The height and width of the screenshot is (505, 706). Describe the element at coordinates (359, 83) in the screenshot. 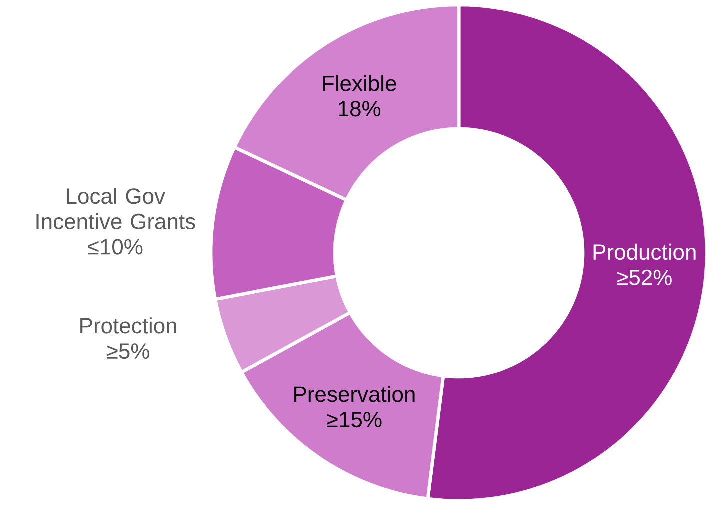

I see `slice-label: Flexible` at that location.